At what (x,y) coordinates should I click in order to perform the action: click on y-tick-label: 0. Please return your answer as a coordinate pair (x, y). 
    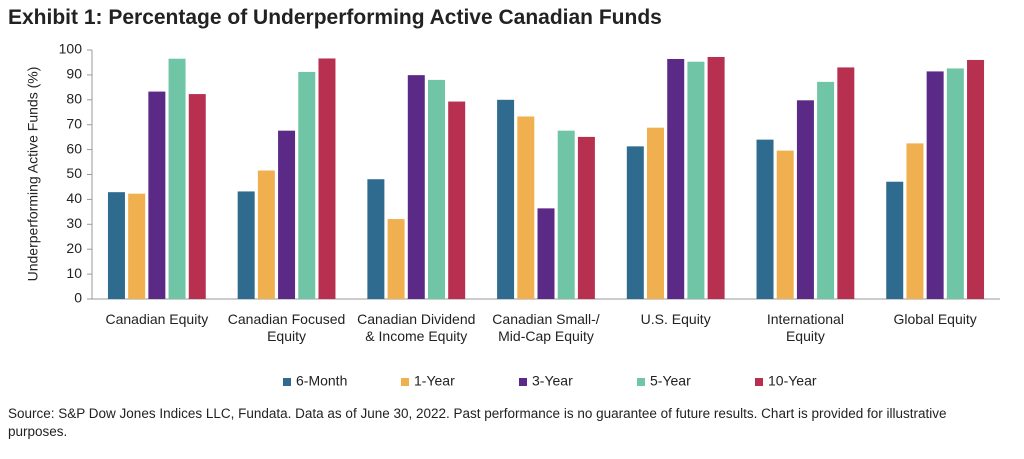
    Looking at the image, I should click on (78, 298).